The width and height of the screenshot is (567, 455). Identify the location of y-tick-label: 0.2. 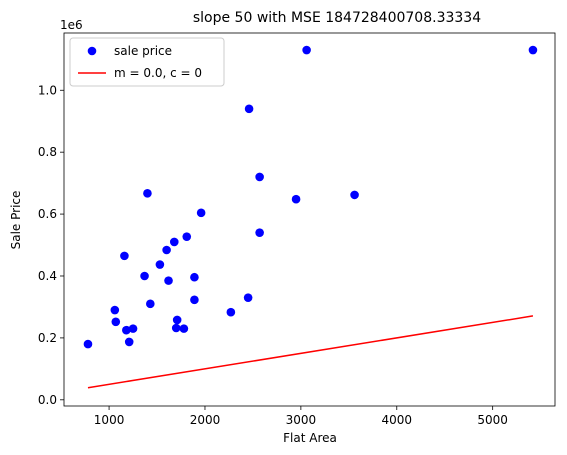
(47, 338).